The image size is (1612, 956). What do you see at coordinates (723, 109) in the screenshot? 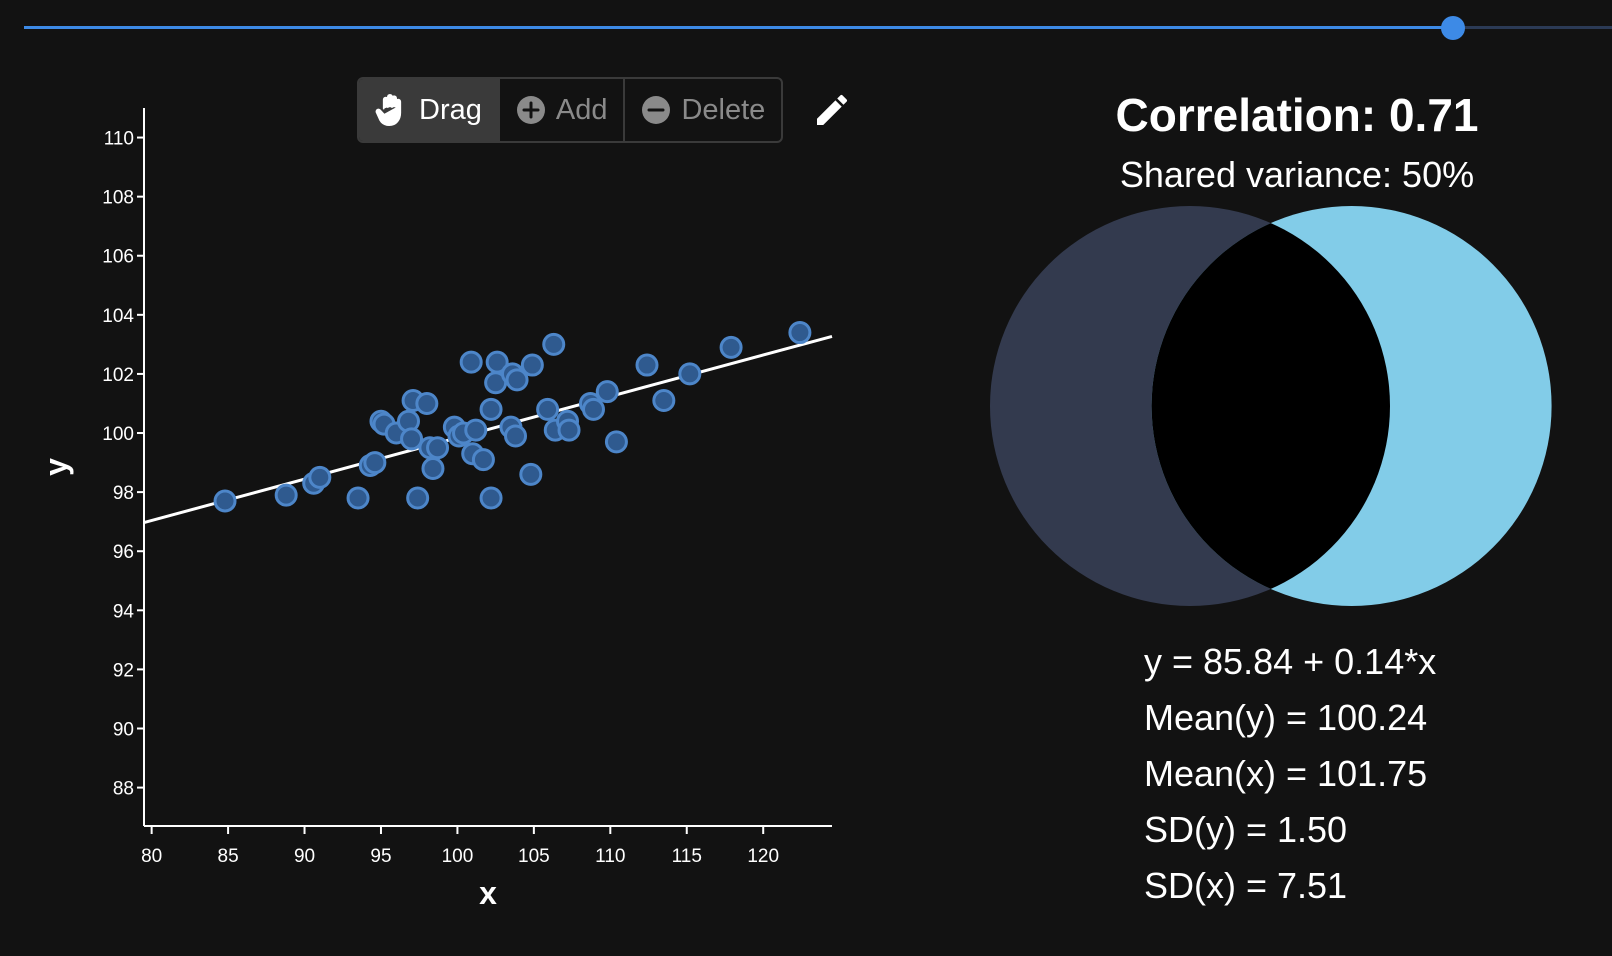
I see `delete-tool-label: Delete` at bounding box center [723, 109].